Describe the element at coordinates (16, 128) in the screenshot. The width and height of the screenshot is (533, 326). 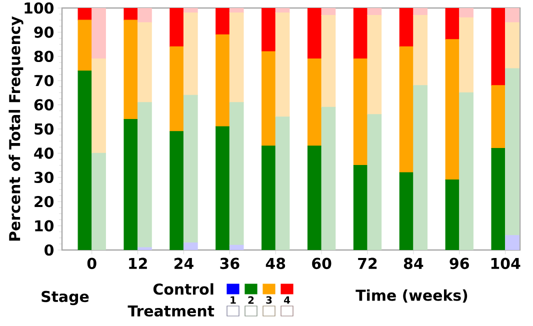
I see `y-axis-title: Percent of Total Frequency` at that location.